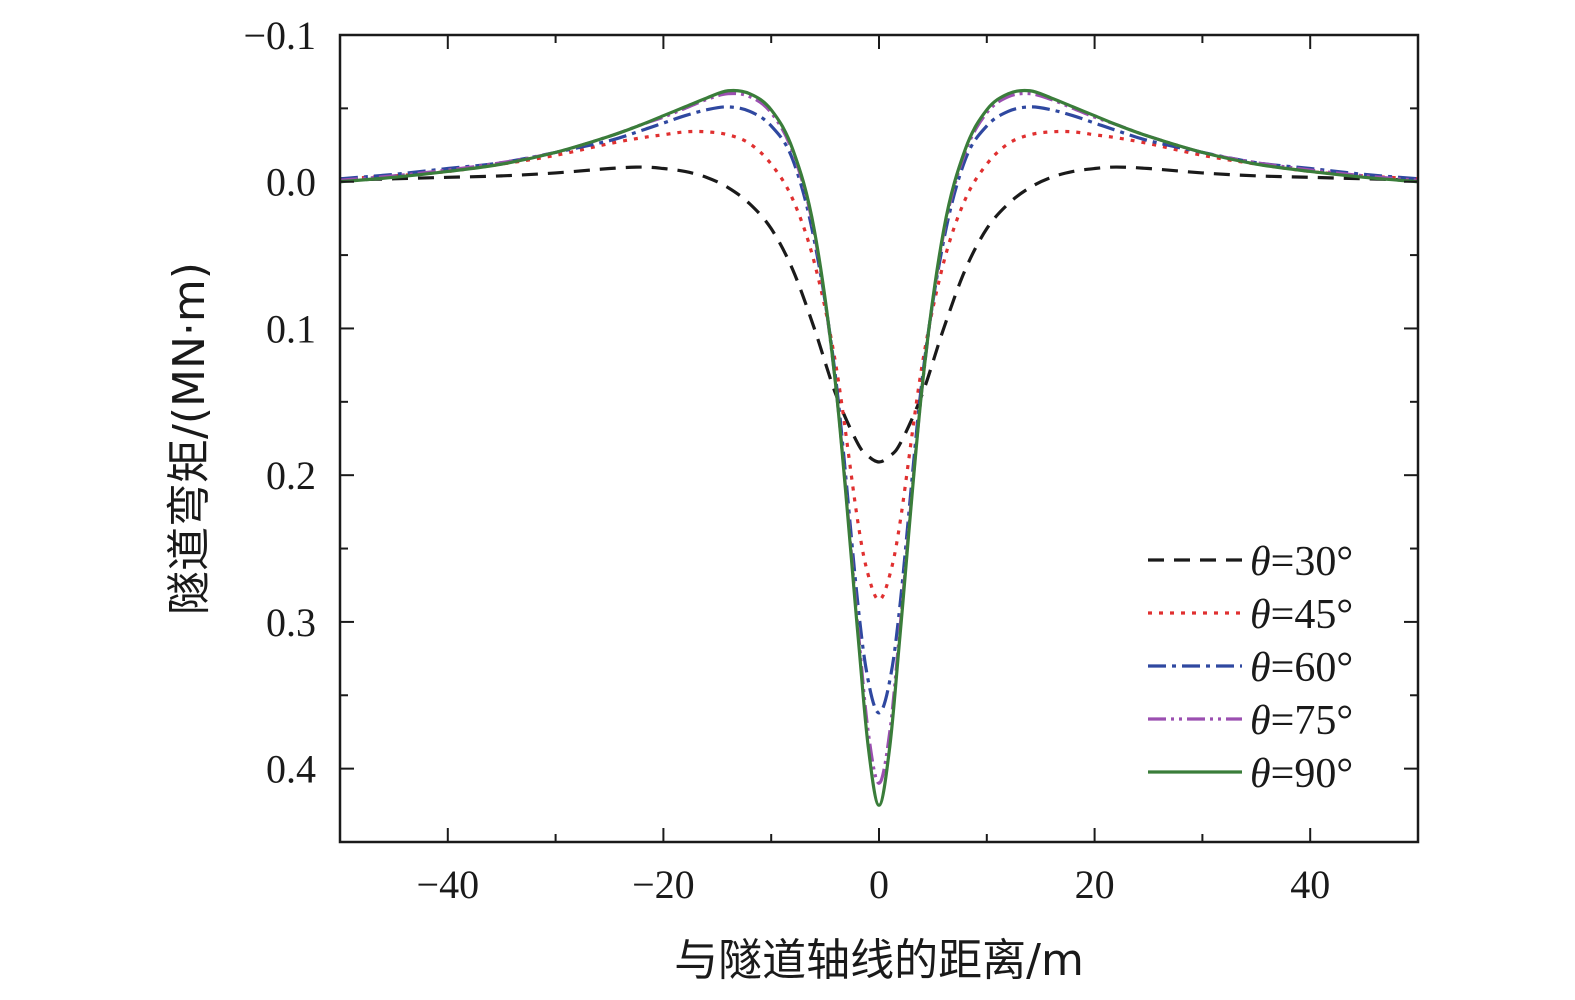 The width and height of the screenshot is (1575, 1000). What do you see at coordinates (1301, 721) in the screenshot?
I see `legend-label: θ=75°` at bounding box center [1301, 721].